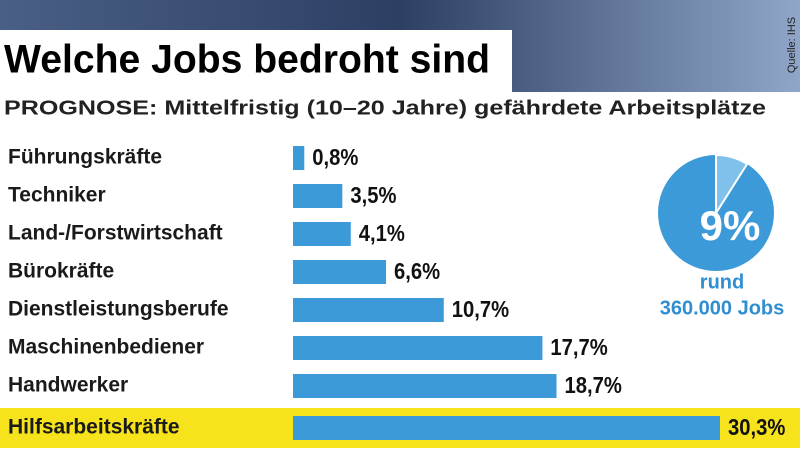  What do you see at coordinates (373, 195) in the screenshot?
I see `value-label: 3,5%` at bounding box center [373, 195].